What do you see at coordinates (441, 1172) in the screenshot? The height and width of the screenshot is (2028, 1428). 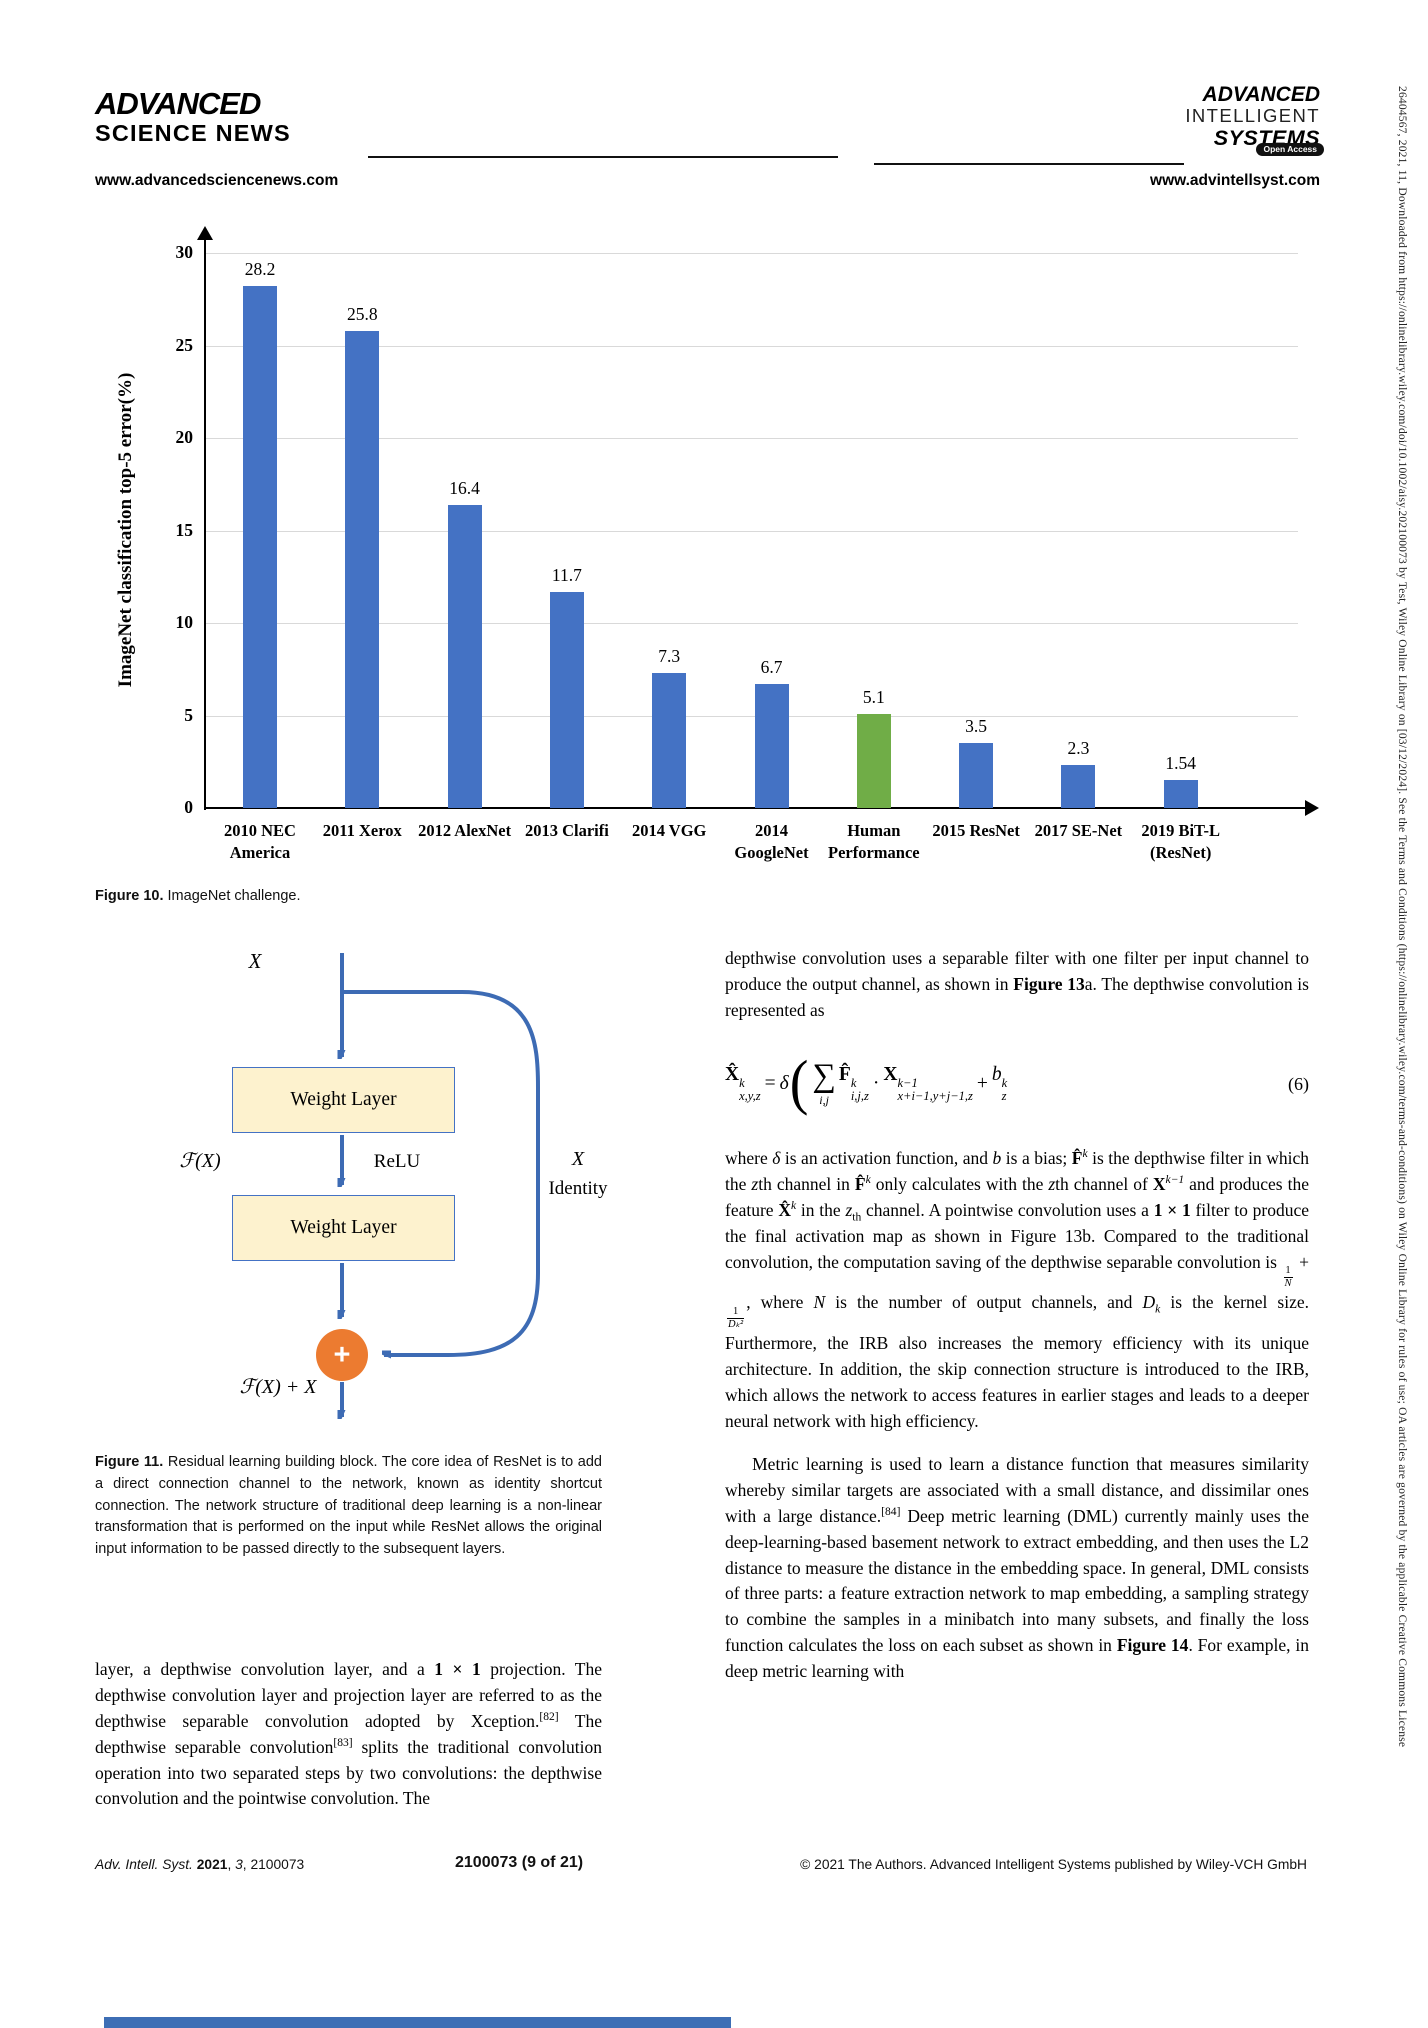 I see `identity-shortcut-curve` at bounding box center [441, 1172].